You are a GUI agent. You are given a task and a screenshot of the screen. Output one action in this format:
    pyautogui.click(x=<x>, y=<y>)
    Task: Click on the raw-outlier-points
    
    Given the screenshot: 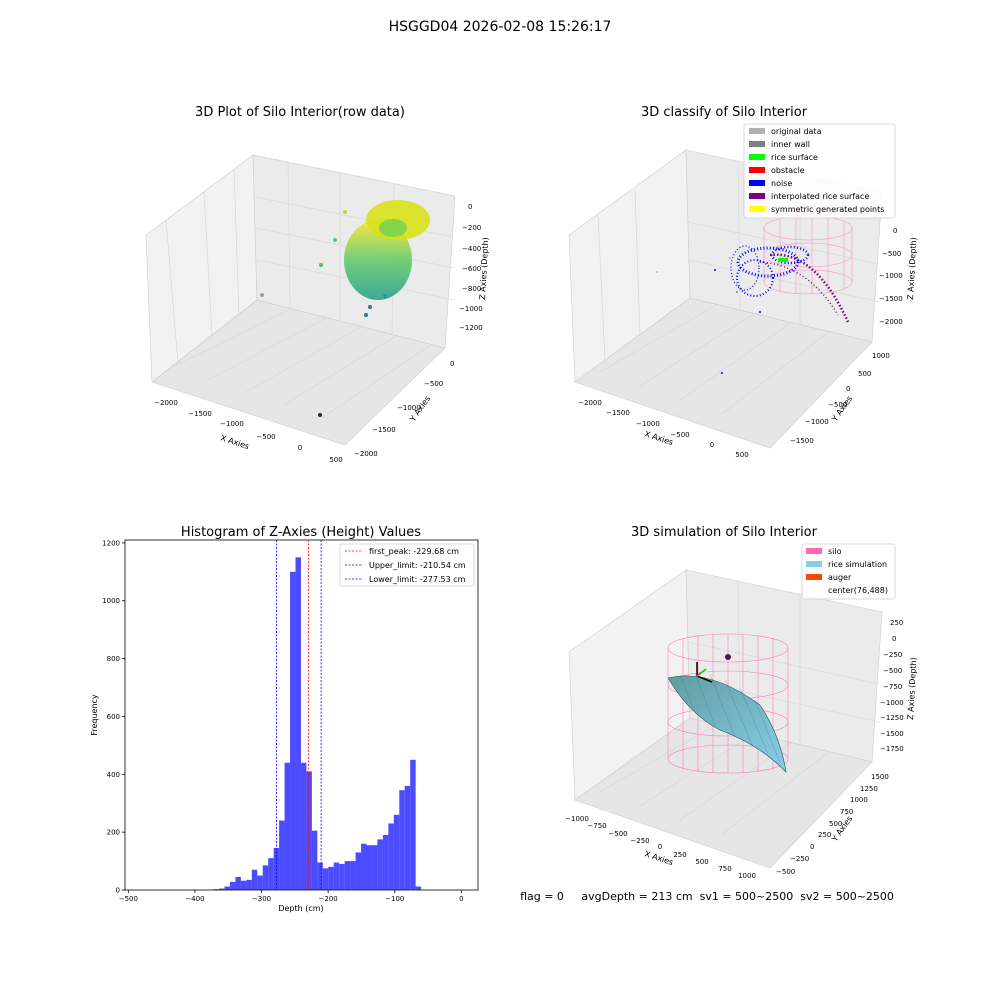 What is the action you would take?
    pyautogui.click(x=323, y=313)
    